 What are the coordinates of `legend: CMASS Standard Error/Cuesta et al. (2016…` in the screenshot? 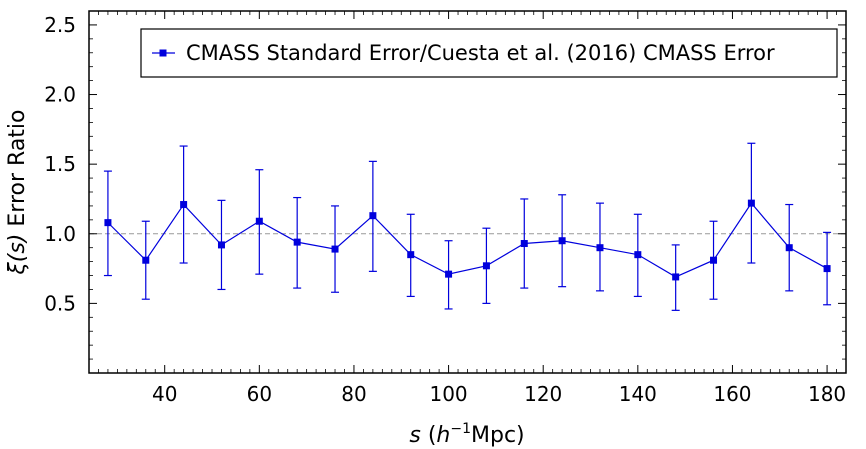 It's located at (489, 53).